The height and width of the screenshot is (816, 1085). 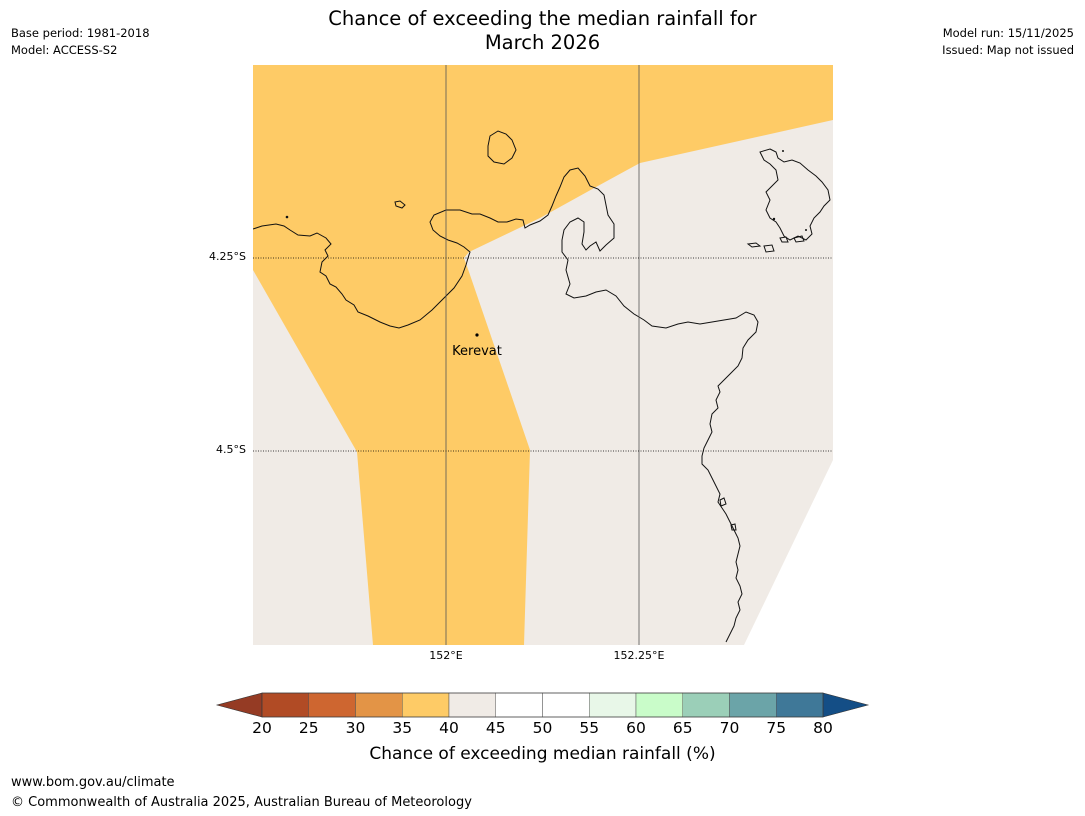 I want to click on colorbar-extend-high, so click(x=846, y=705).